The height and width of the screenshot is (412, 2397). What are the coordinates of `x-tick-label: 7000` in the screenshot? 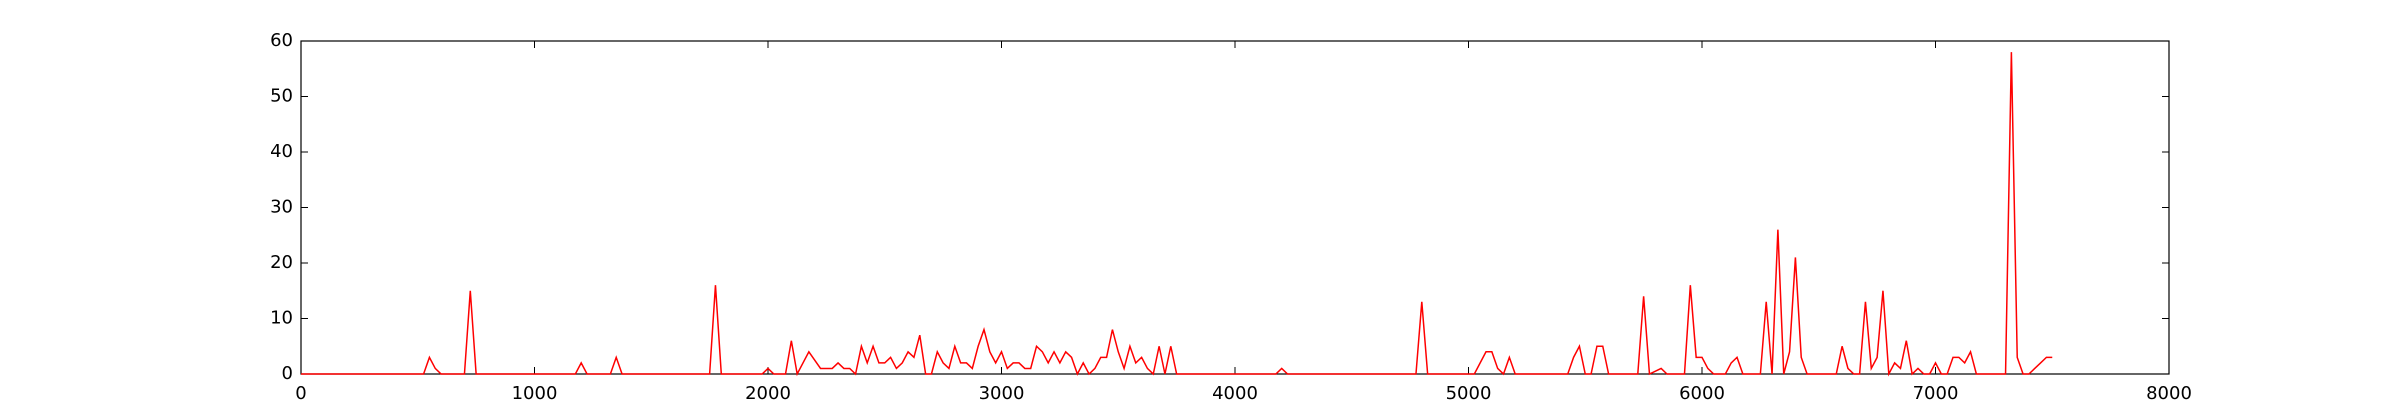 It's located at (1936, 393).